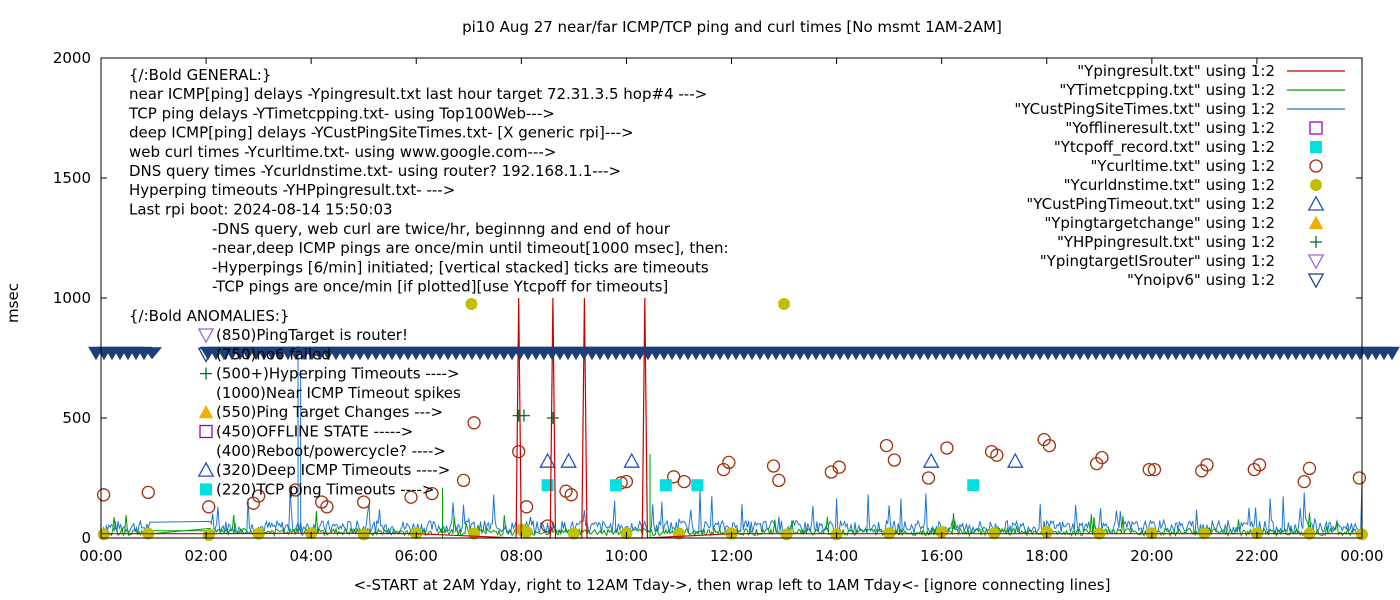 The image size is (1400, 600). I want to click on legend-label: "Ypingtargetchange" using 1:2, so click(1159, 223).